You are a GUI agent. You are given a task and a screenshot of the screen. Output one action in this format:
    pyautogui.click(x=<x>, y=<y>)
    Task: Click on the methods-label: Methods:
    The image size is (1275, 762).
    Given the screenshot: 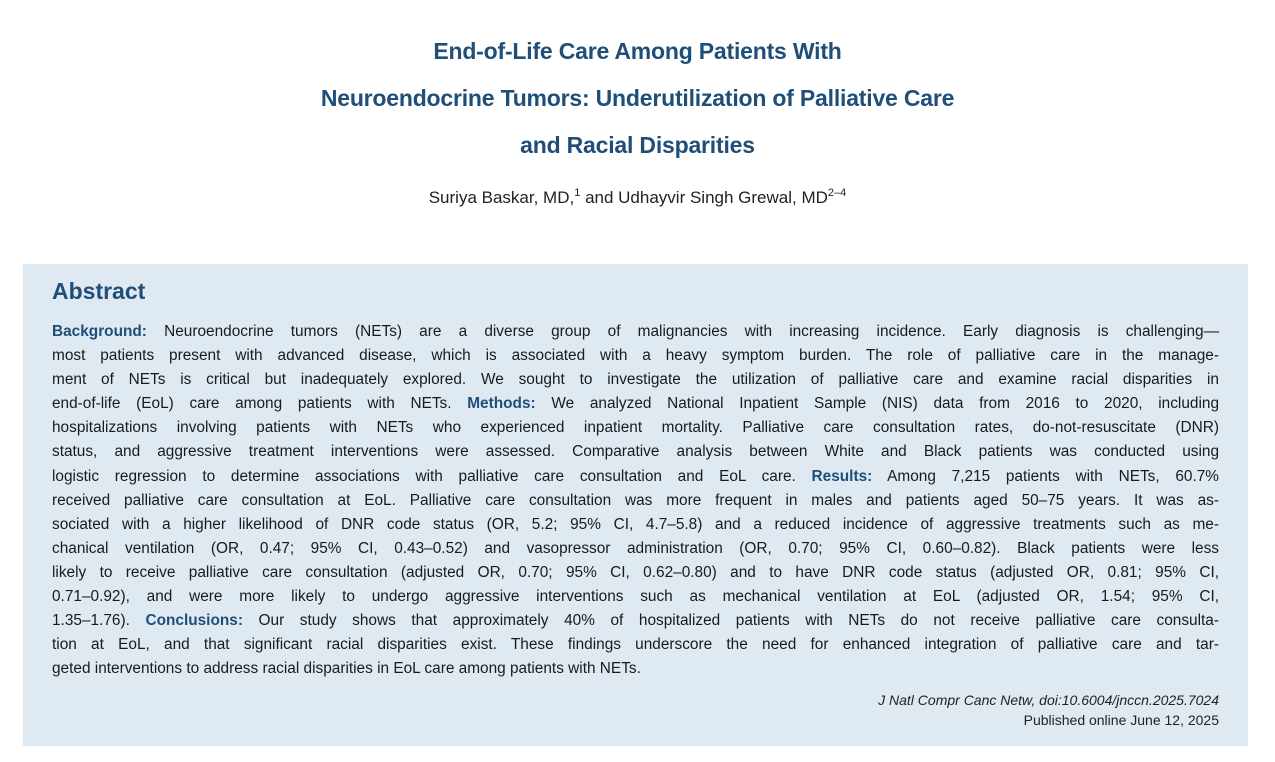 What is the action you would take?
    pyautogui.click(x=501, y=404)
    